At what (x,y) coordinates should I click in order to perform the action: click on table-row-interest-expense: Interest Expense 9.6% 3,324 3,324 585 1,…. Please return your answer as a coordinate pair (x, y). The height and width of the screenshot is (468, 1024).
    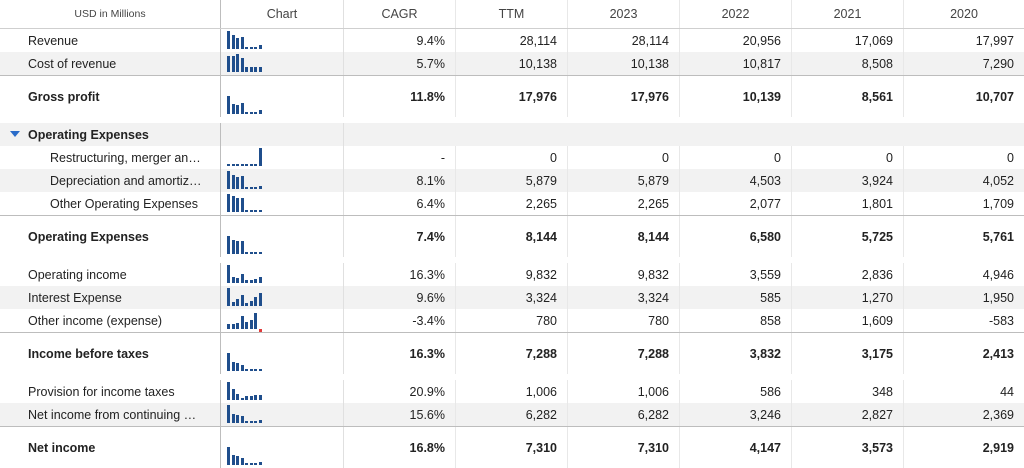
    Looking at the image, I should click on (512, 297).